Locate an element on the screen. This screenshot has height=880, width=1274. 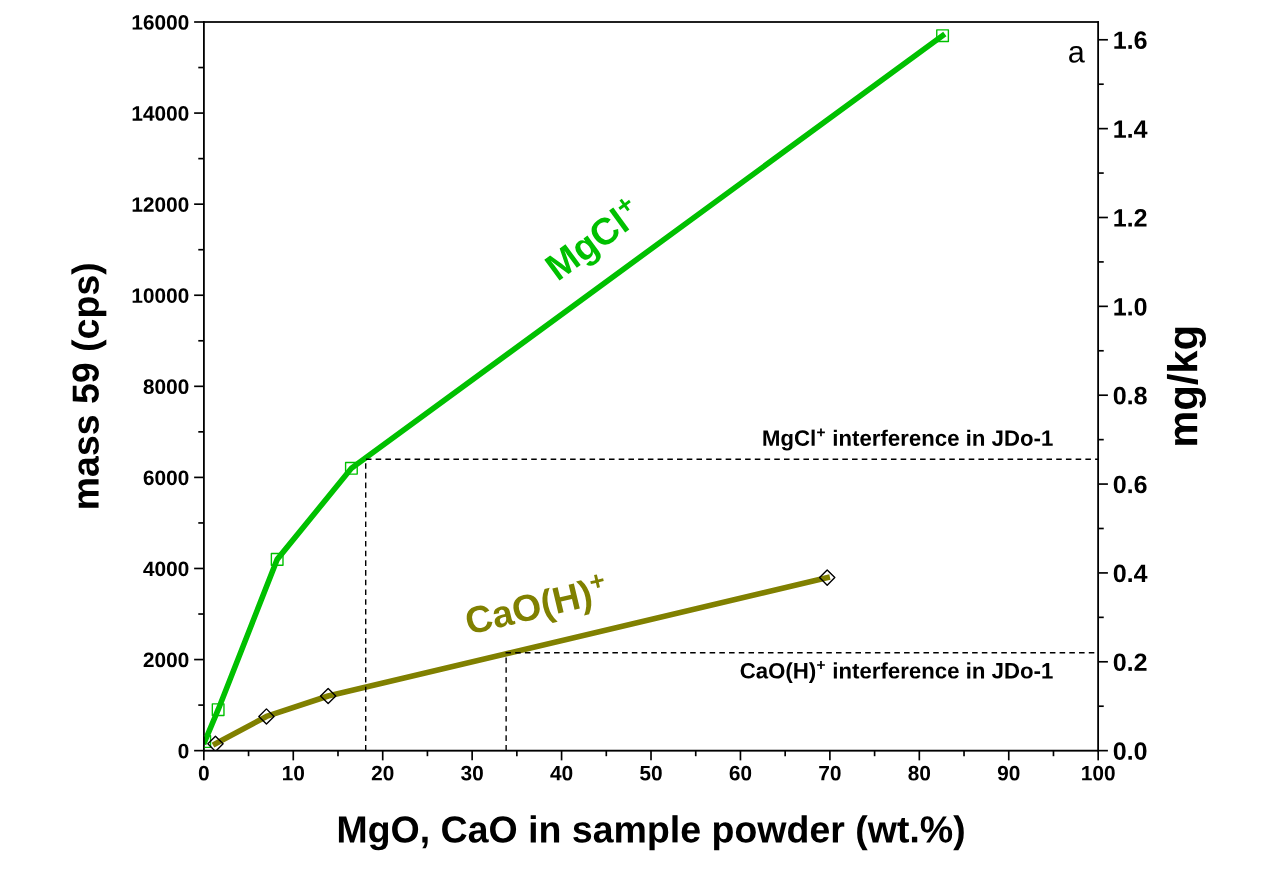
y-tick-label: 8000 is located at coordinates (166, 387).